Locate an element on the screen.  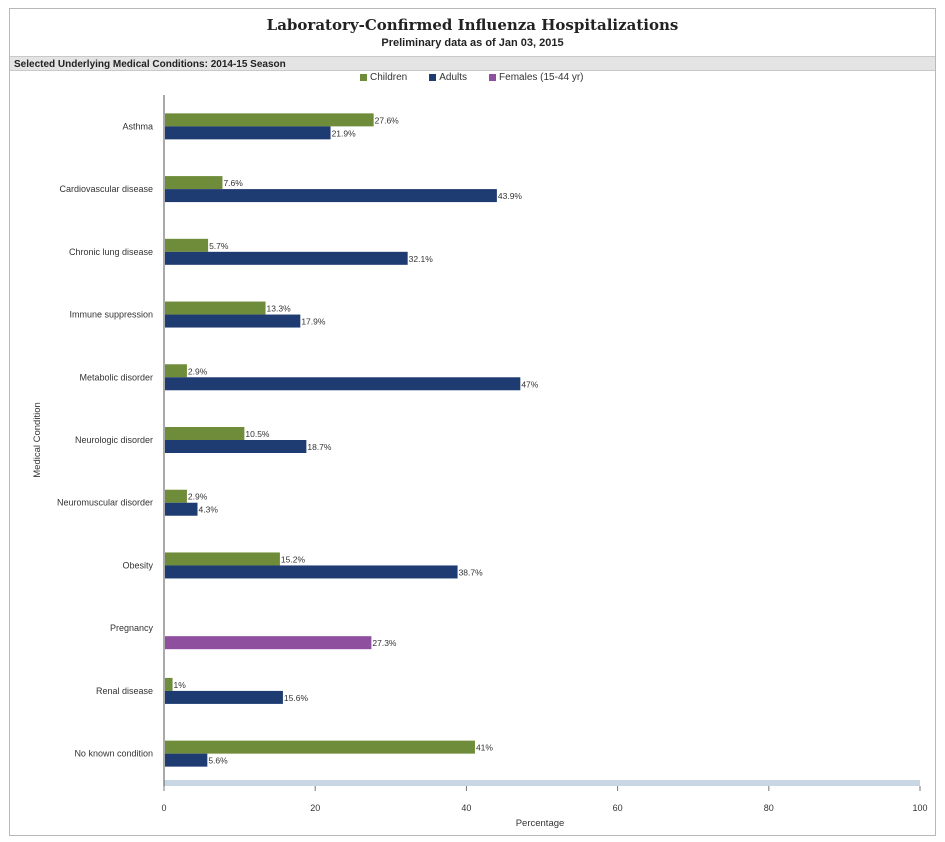
data-label-adults-metabolic-disorder: 47% is located at coordinates (529, 384).